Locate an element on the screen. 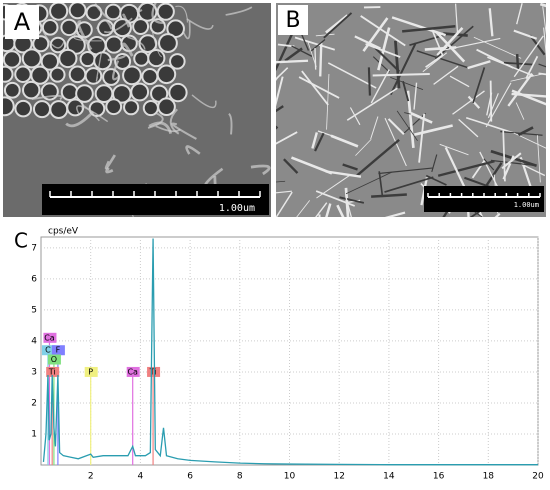  x-tick-label: 18 is located at coordinates (489, 477).